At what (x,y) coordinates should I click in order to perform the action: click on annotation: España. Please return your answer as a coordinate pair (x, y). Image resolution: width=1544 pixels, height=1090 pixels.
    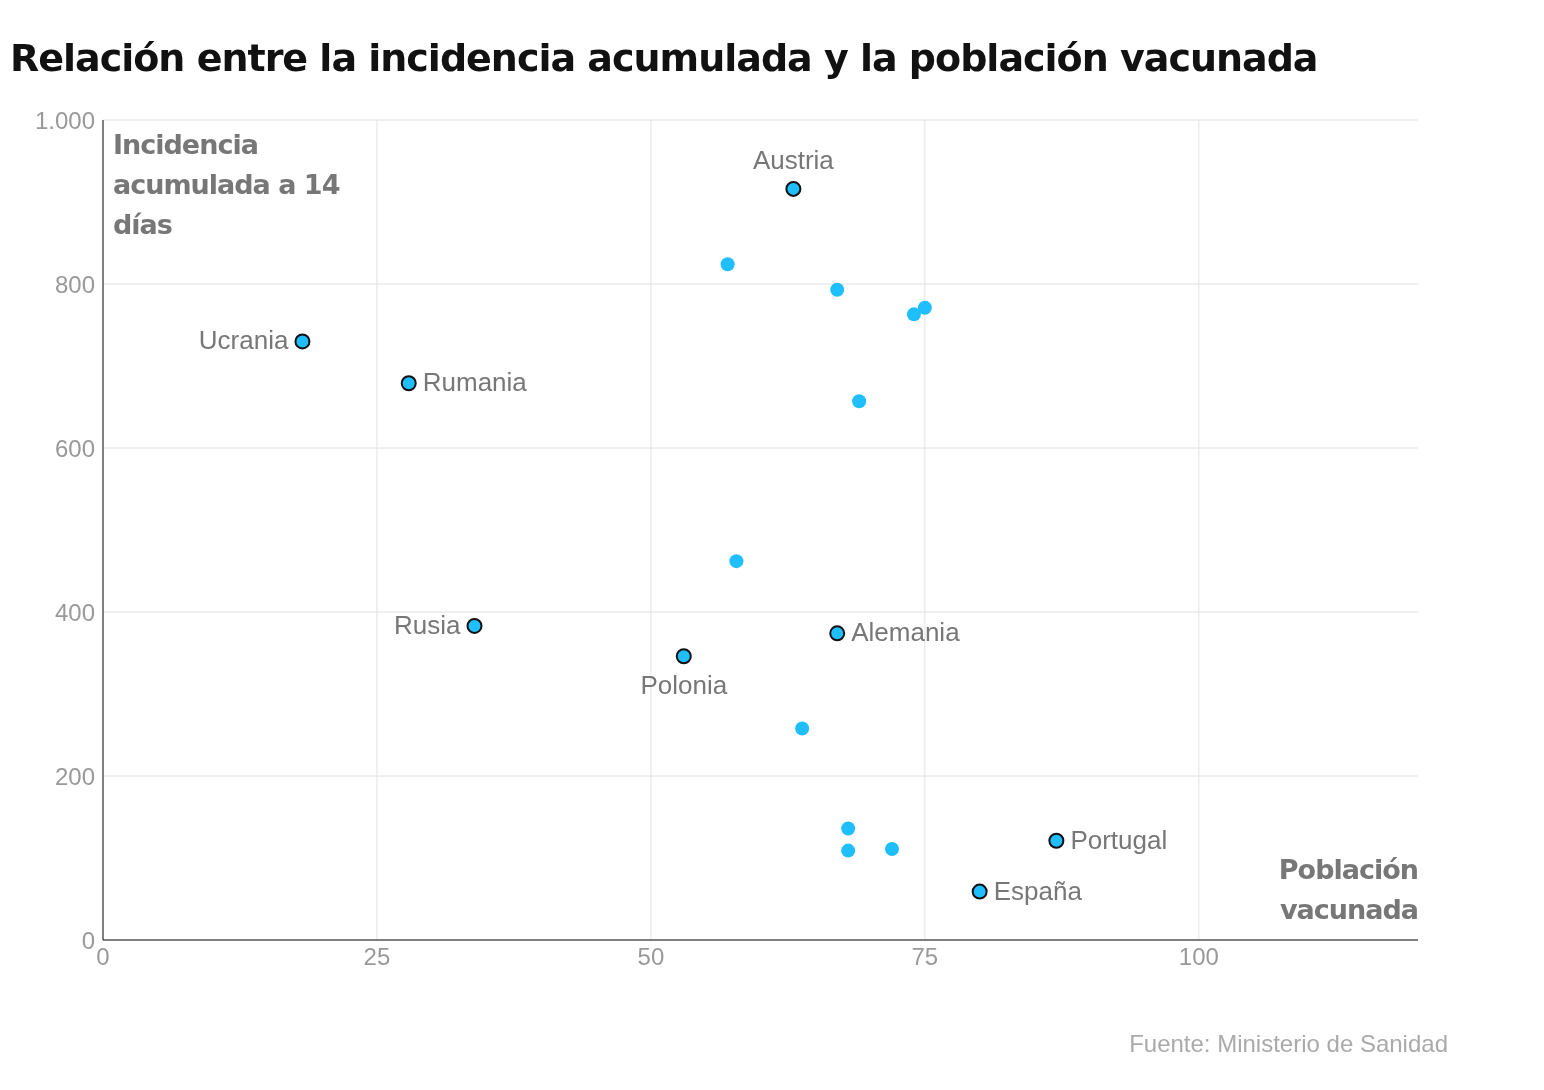
    Looking at the image, I should click on (1038, 890).